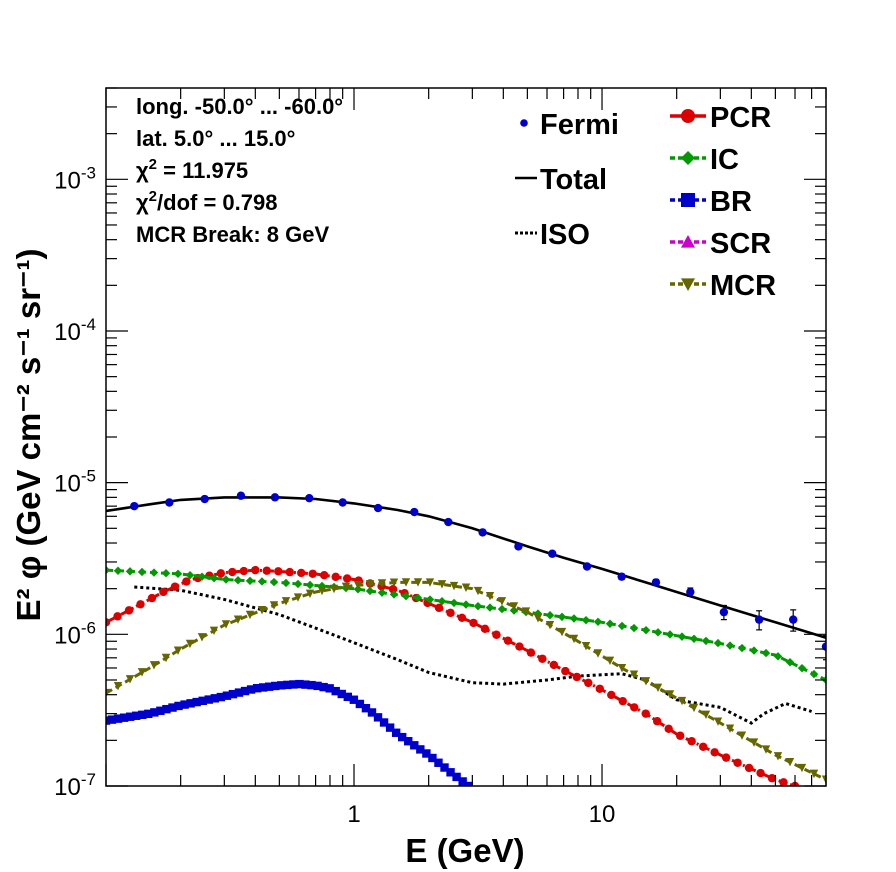 The image size is (896, 872). I want to click on series-iso-line, so click(473, 655).